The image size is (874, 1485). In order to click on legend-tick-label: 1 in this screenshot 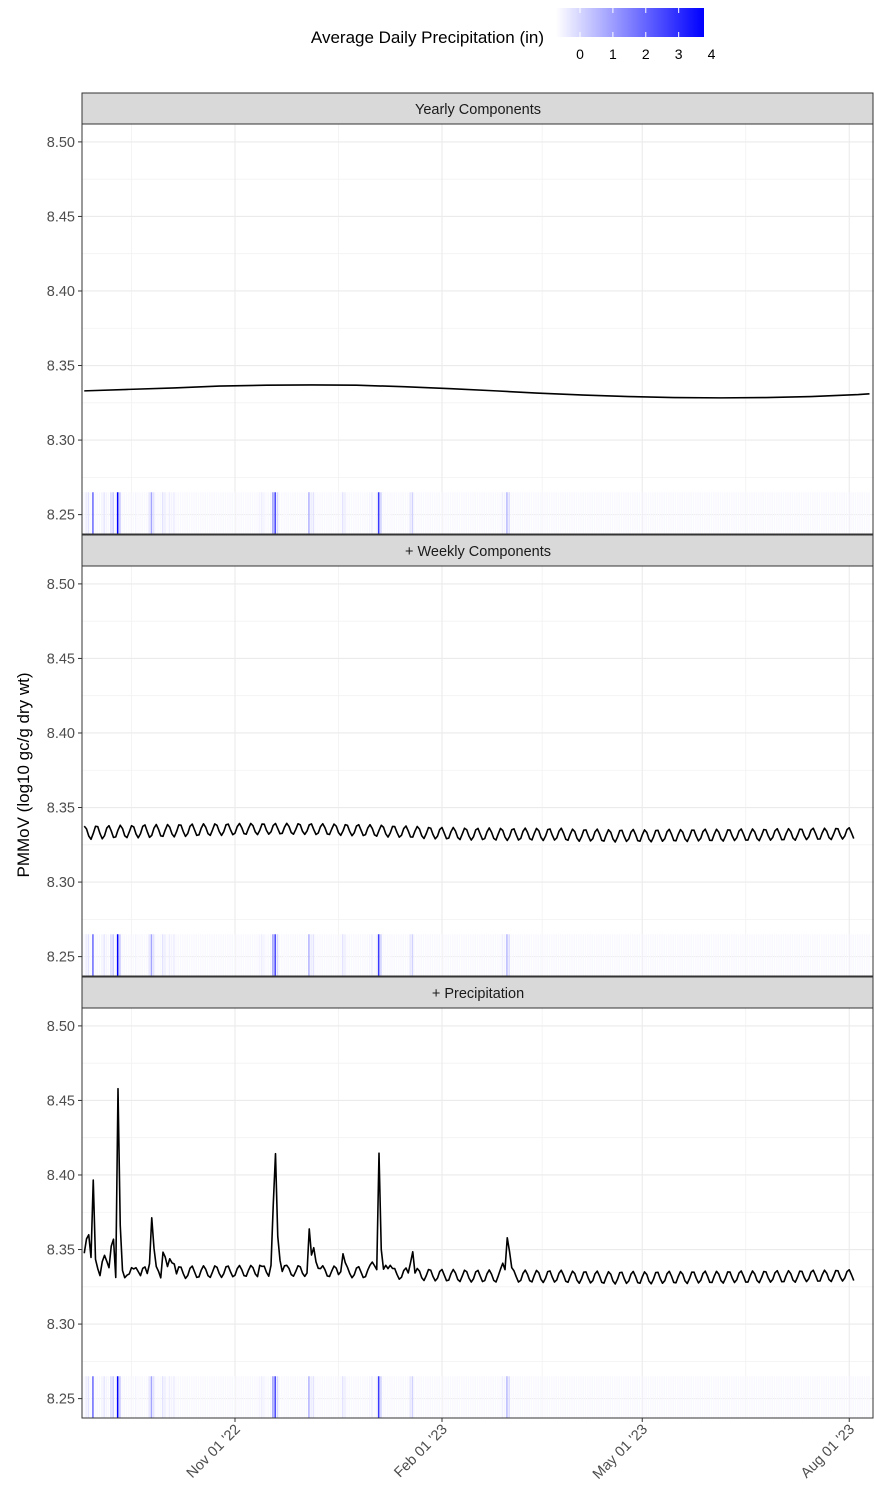, I will do `click(613, 54)`.